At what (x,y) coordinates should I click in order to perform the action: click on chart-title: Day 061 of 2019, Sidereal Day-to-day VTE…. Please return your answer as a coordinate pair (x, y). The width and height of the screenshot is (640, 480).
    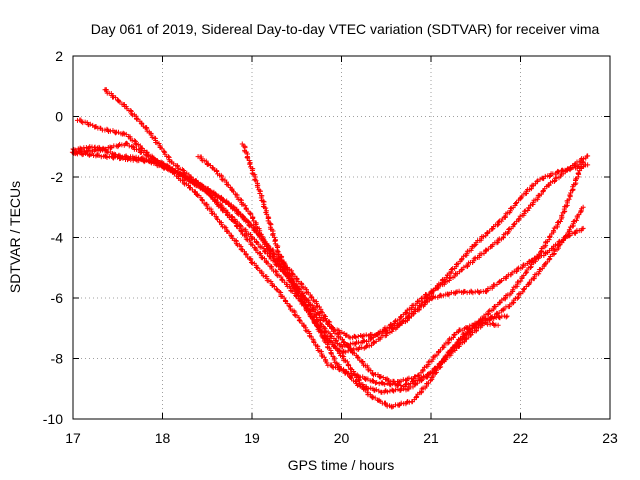
    Looking at the image, I should click on (345, 29).